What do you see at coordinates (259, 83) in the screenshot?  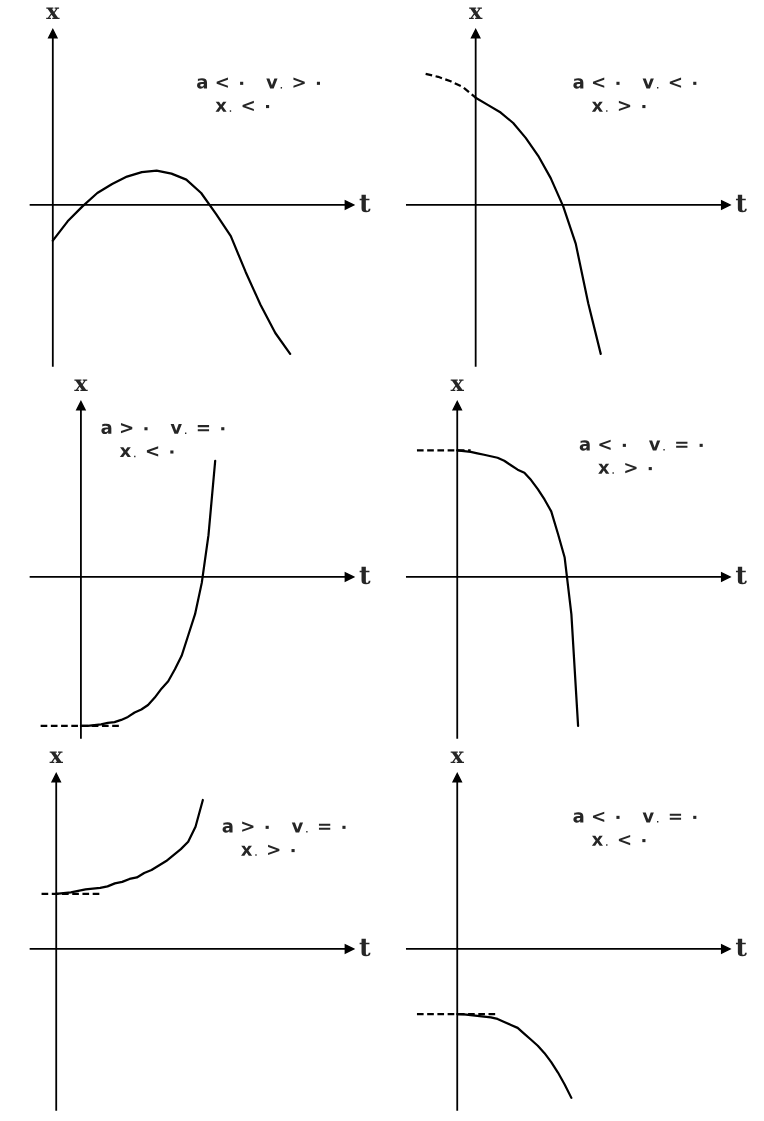 I see `text: a < ۰ v$_{۰}$ > ۰` at bounding box center [259, 83].